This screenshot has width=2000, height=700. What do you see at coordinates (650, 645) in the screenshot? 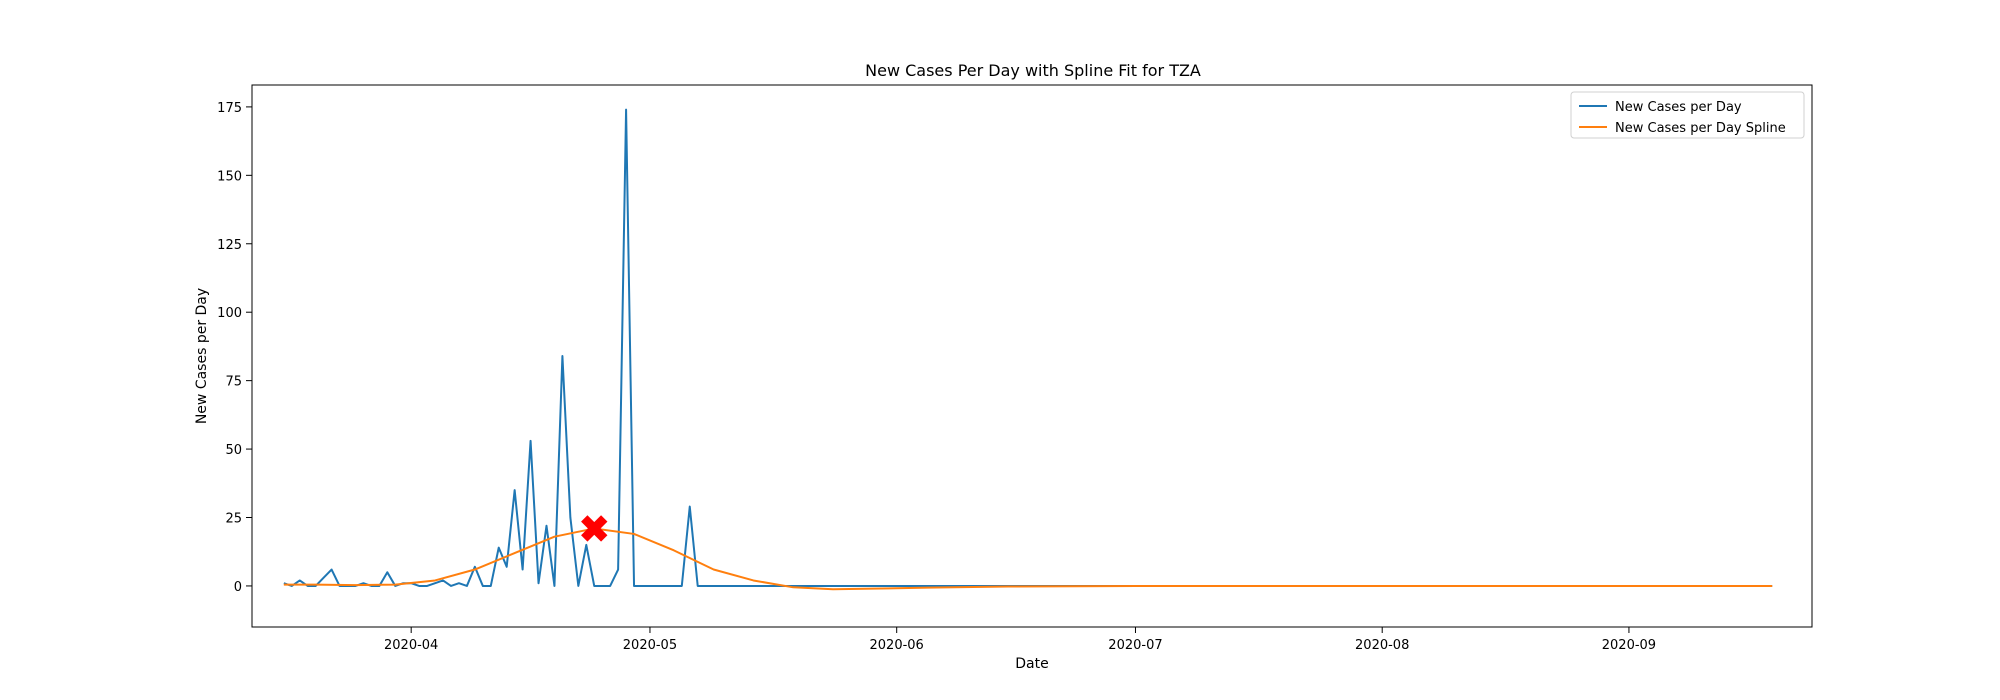
I see `x-tick-label: 2020-05` at bounding box center [650, 645].